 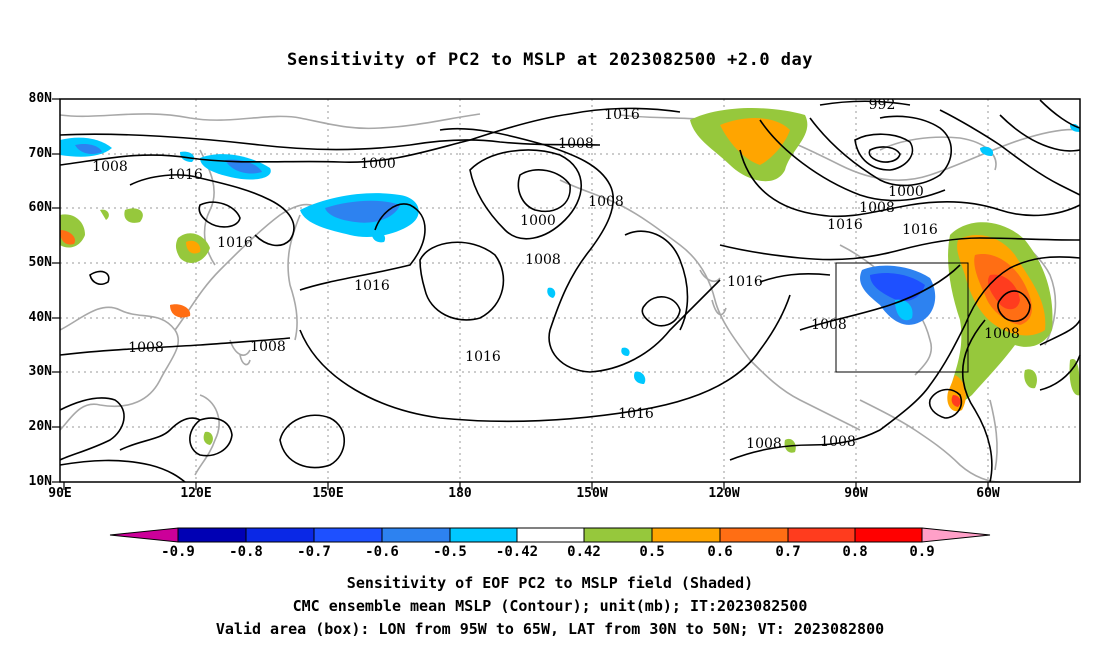 What do you see at coordinates (40, 426) in the screenshot?
I see `lat-label: 20N` at bounding box center [40, 426].